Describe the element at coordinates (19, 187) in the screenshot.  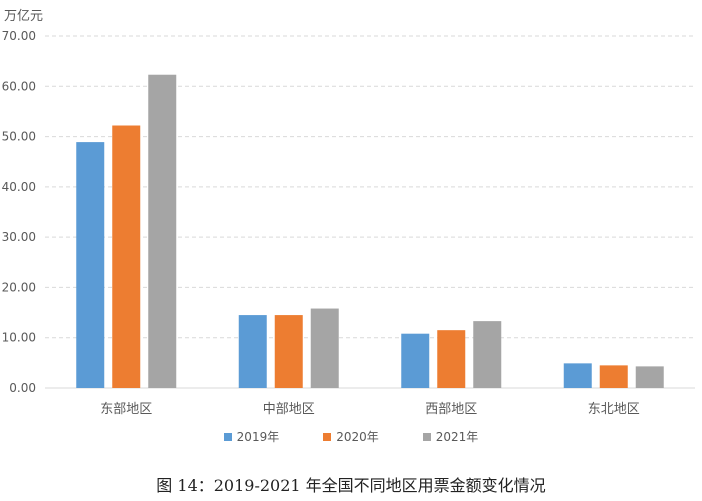
I see `y-tick-label: 40.00` at that location.